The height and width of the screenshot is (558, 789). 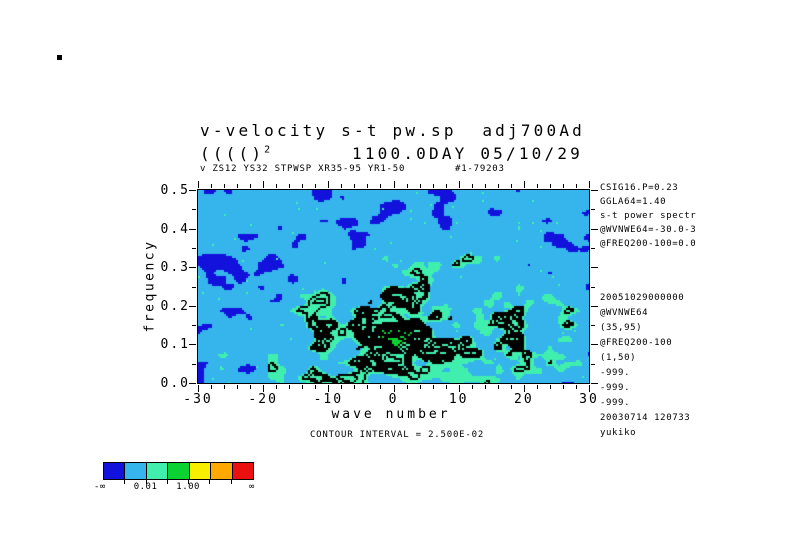 I want to click on annotation-line: @FREQ200-100, so click(x=636, y=343).